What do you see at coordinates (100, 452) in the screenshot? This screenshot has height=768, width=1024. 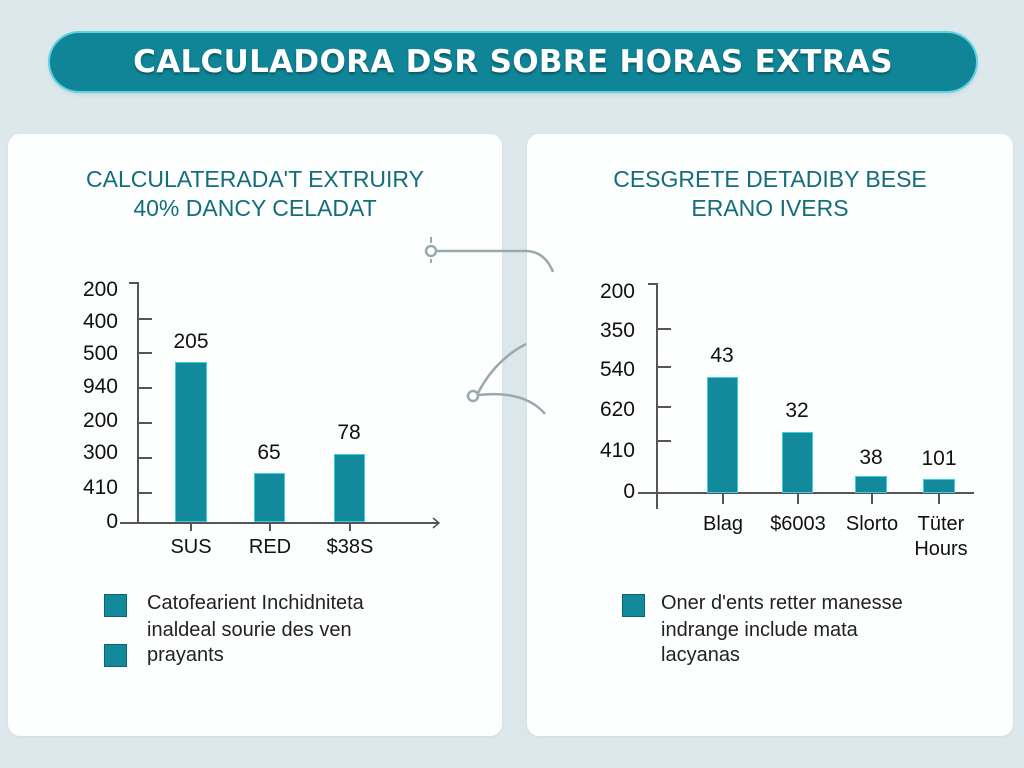 I see `left-ytick-label: 300` at bounding box center [100, 452].